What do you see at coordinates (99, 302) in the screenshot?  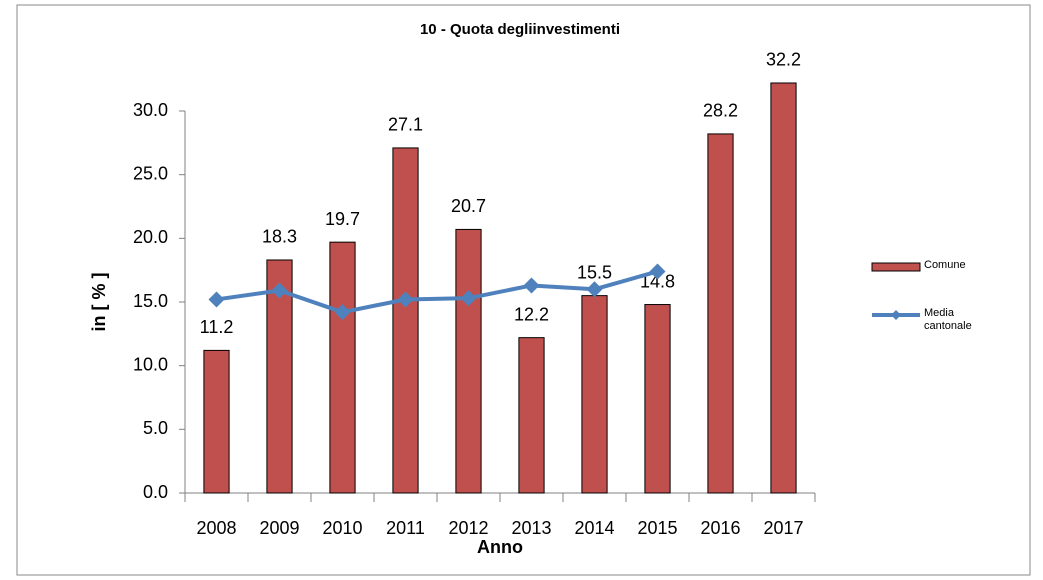 I see `y-axis-label: in [ % ]` at bounding box center [99, 302].